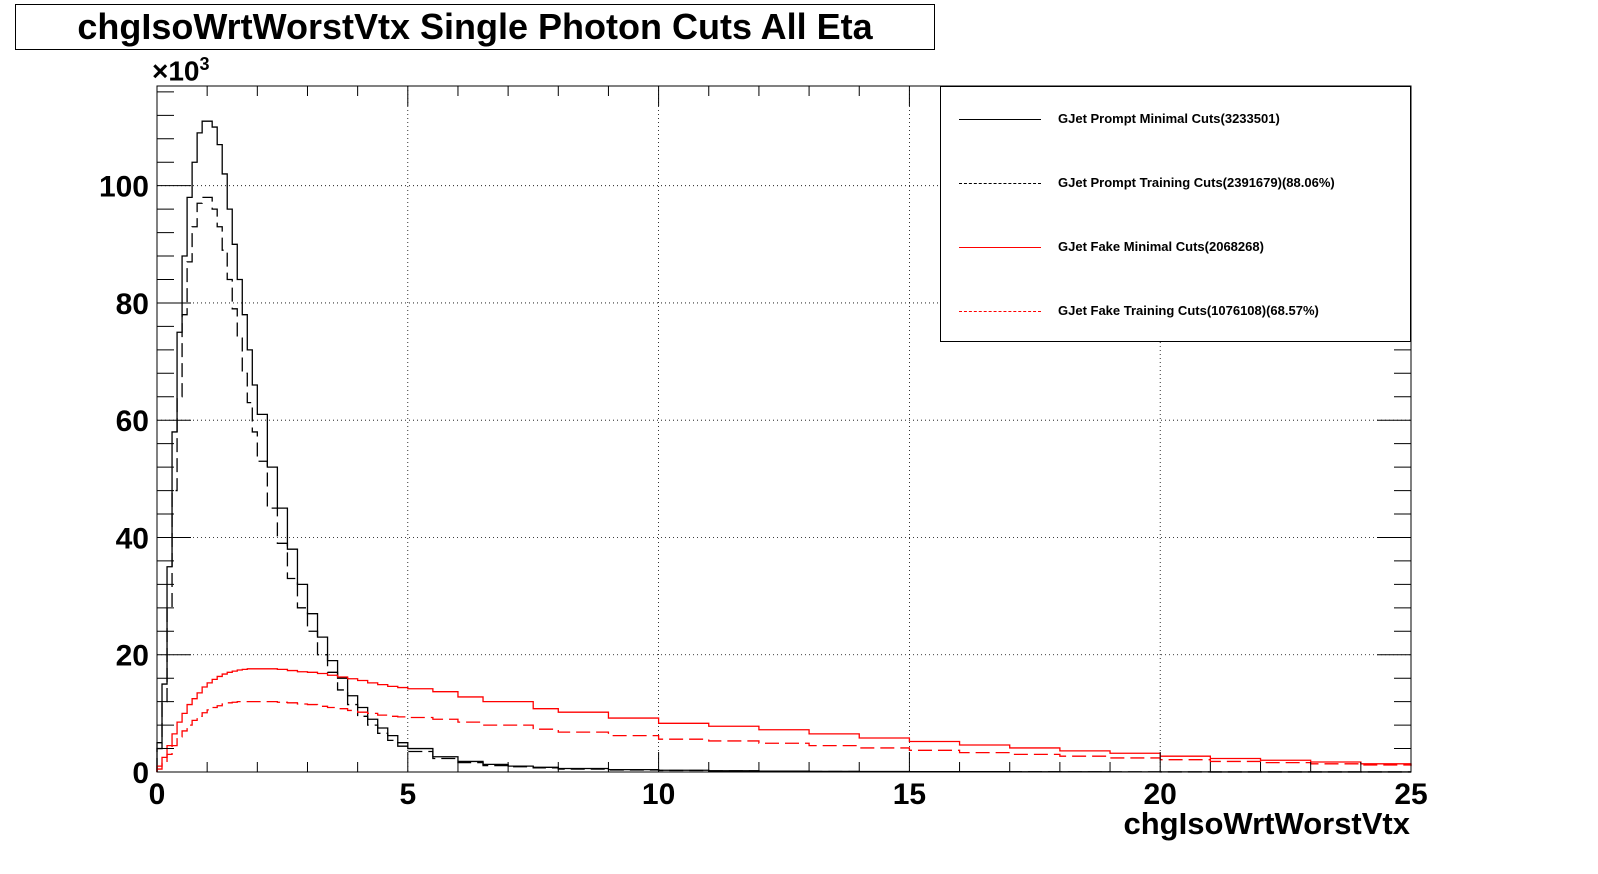 This screenshot has width=1598, height=874. Describe the element at coordinates (1188, 310) in the screenshot. I see `legend-label-fake-training: GJet Fake Training Cuts(1076108)(68.57%)` at that location.